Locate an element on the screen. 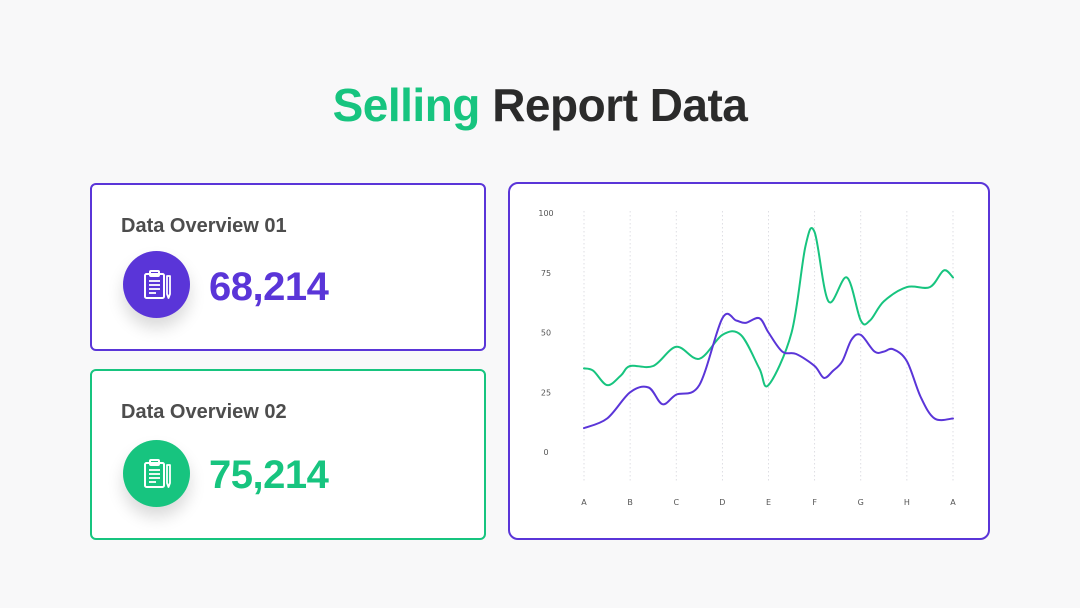 The width and height of the screenshot is (1080, 608). x-tick-label: G is located at coordinates (861, 502).